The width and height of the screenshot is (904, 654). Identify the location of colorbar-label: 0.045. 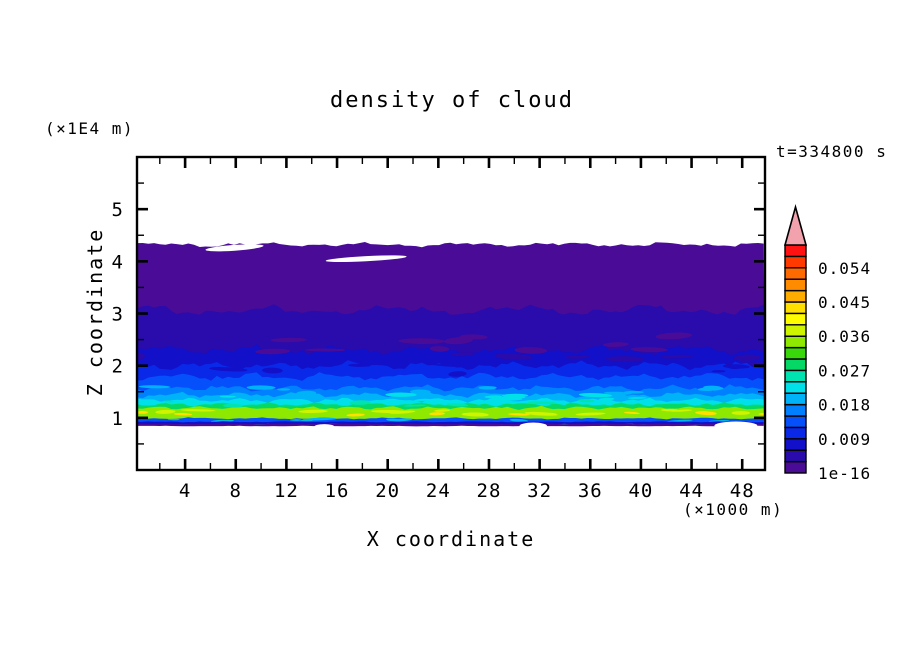
(844, 302).